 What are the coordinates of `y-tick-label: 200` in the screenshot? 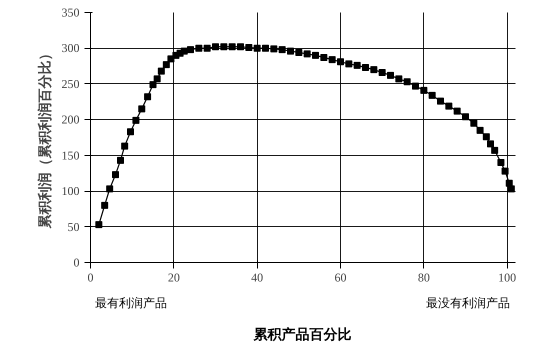 It's located at (71, 119).